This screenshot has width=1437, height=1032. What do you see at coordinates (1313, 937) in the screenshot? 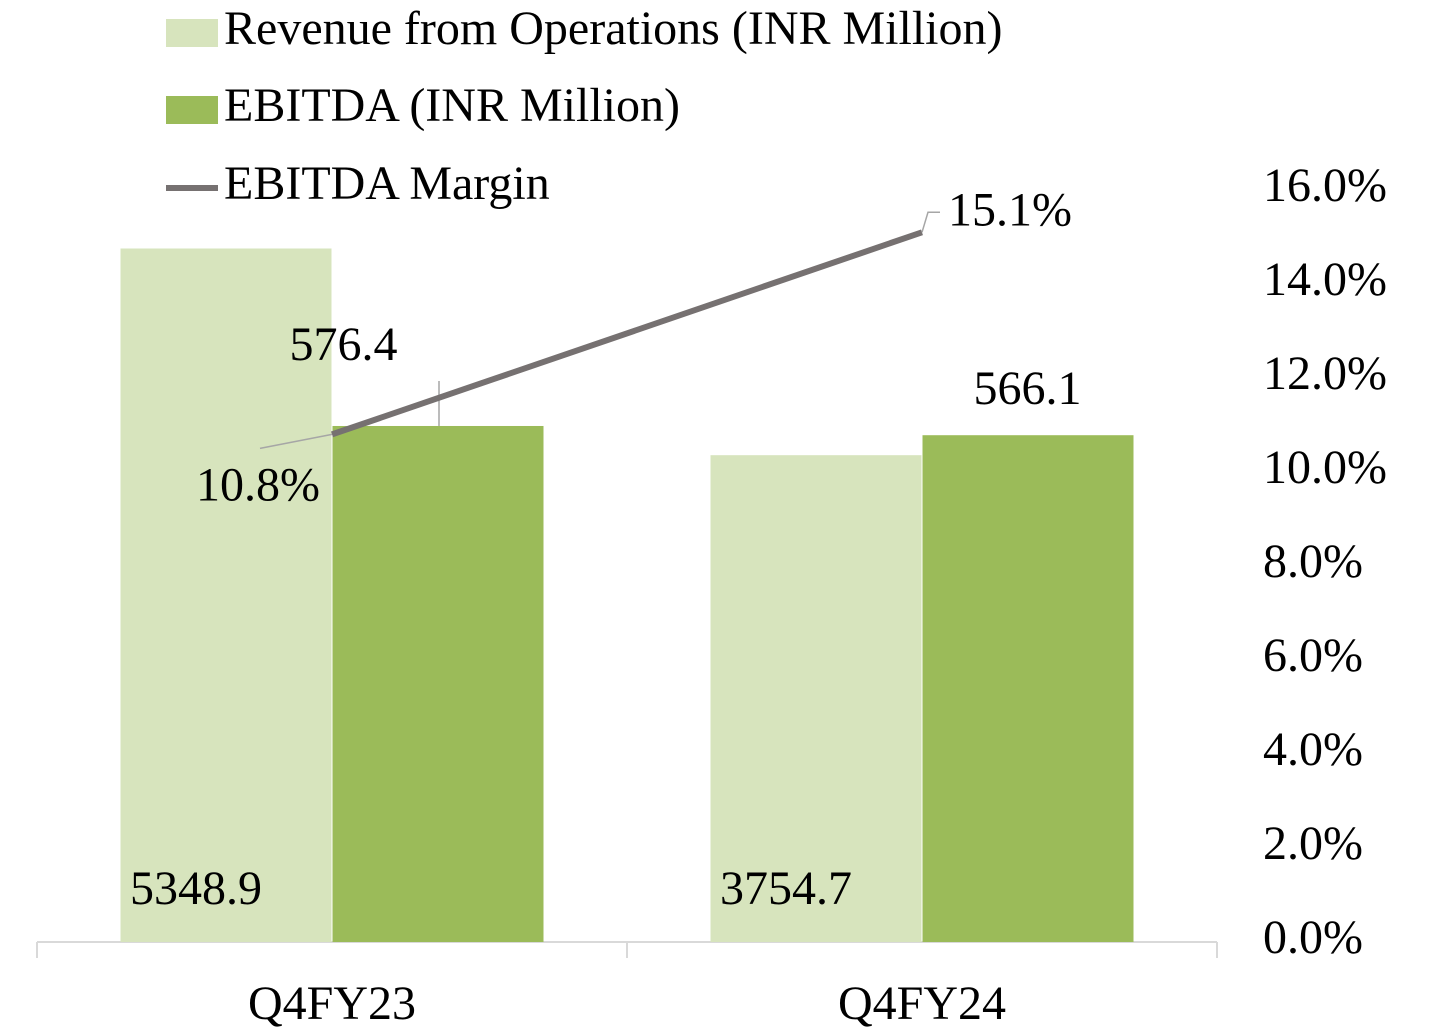
I see `y2-tick-label: 0.0%` at bounding box center [1313, 937].